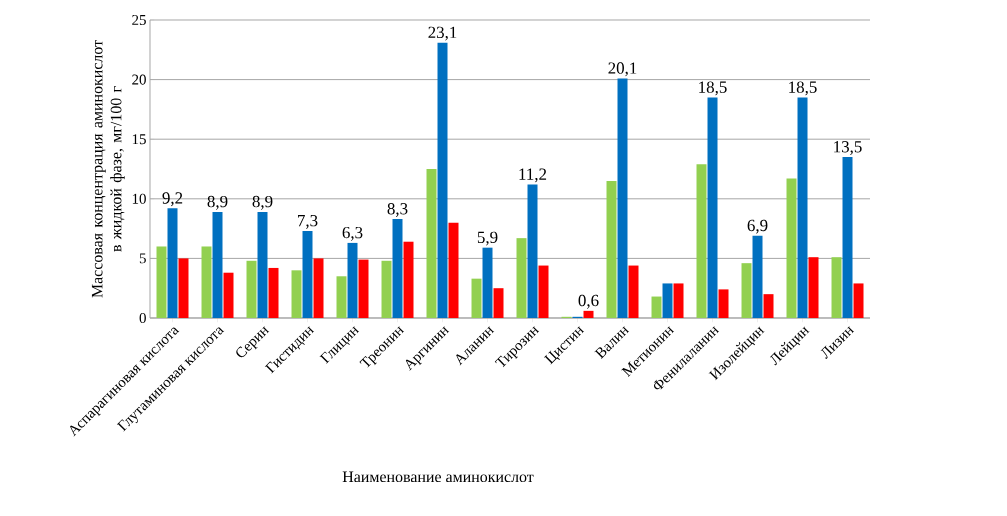 This screenshot has height=516, width=1007. What do you see at coordinates (139, 139) in the screenshot?
I see `y-tick-label: 15` at bounding box center [139, 139].